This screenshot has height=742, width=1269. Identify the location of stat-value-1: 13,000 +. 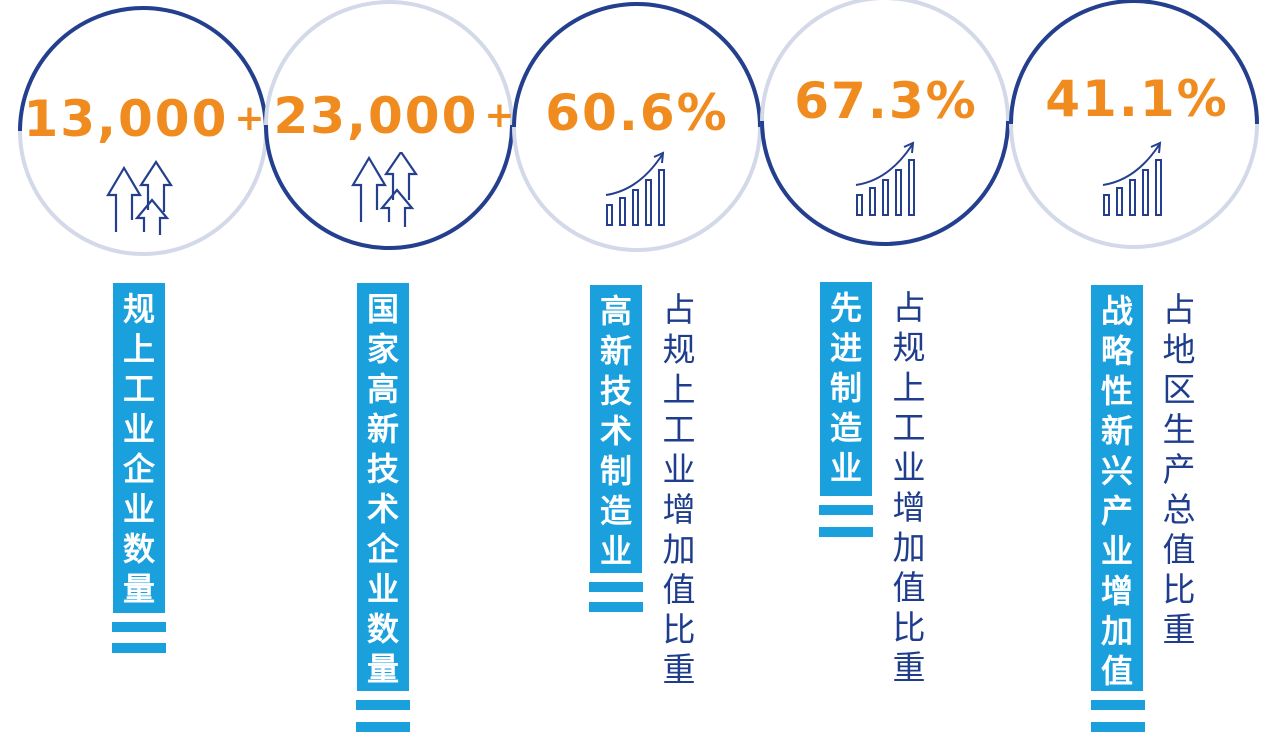
(145, 119).